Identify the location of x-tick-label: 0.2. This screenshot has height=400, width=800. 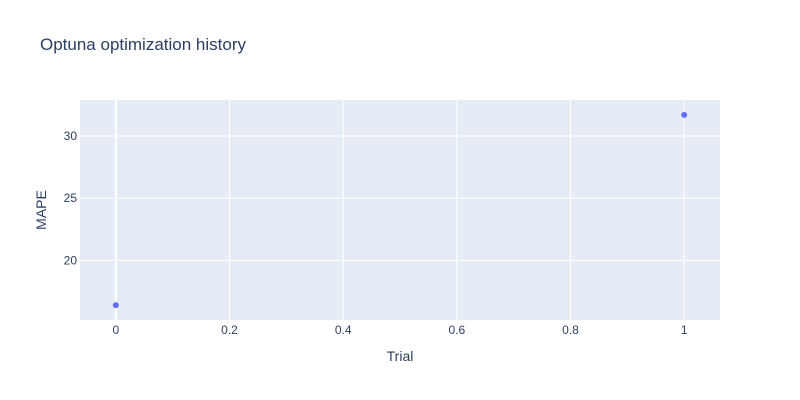
(229, 330).